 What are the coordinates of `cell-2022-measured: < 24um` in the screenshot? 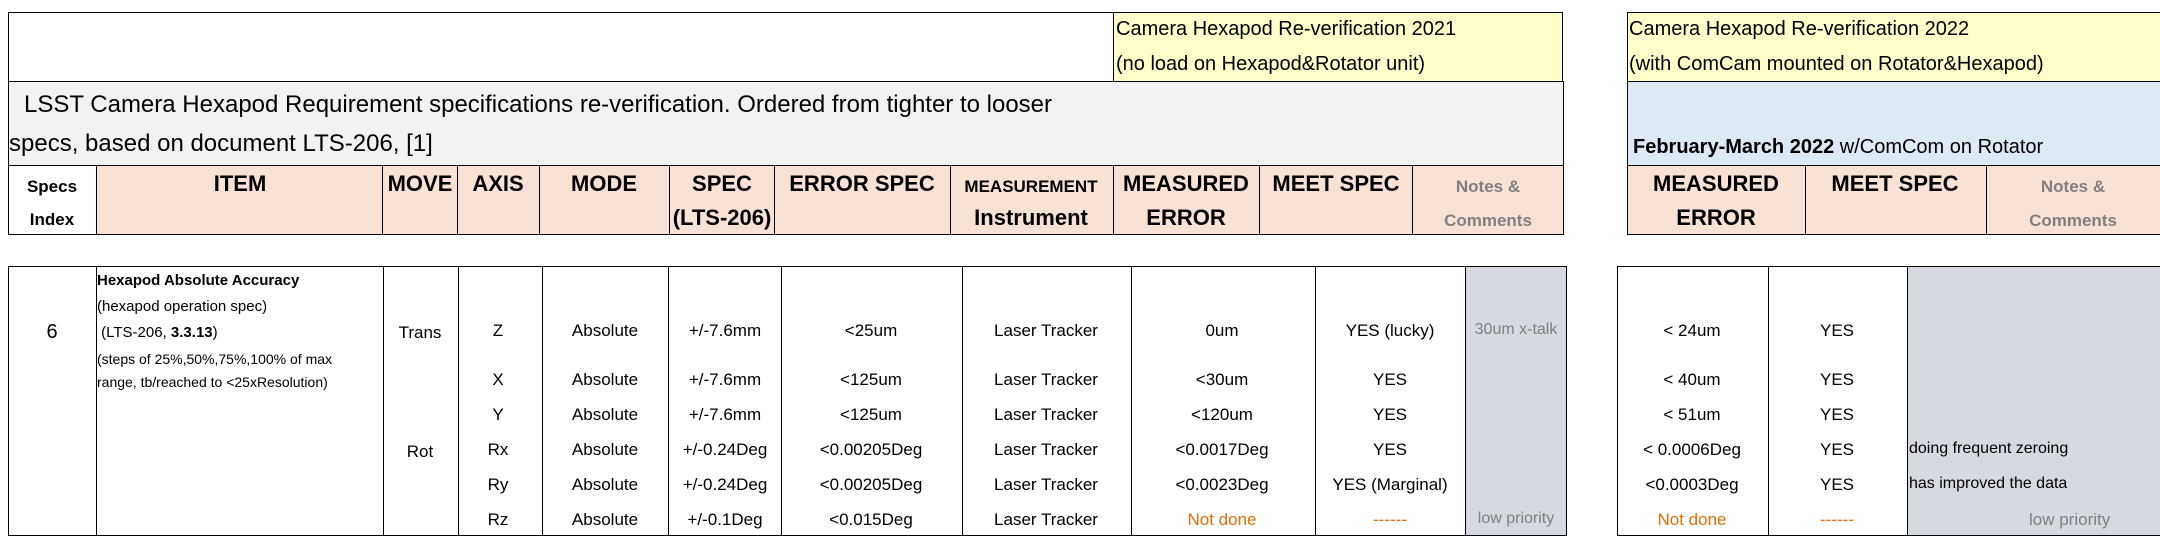 It's located at (1692, 330).